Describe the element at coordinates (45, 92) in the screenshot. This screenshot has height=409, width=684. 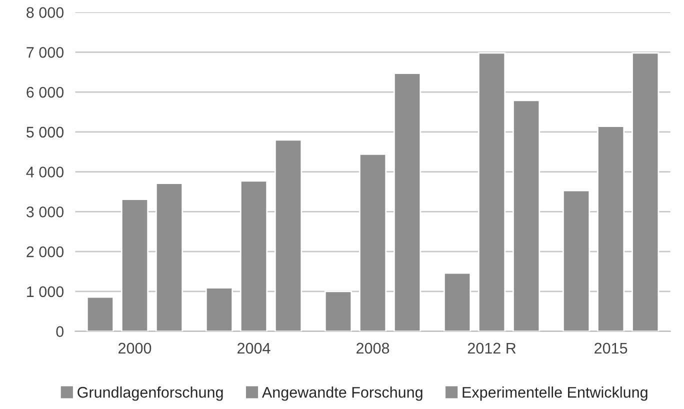
I see `y-tick-label: 6 000` at that location.